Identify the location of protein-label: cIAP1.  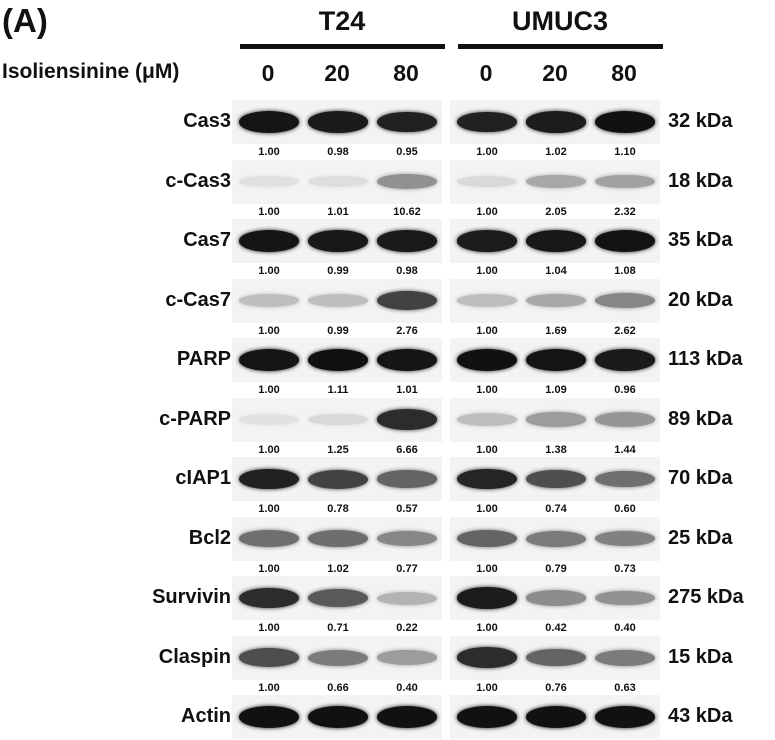
(203, 478).